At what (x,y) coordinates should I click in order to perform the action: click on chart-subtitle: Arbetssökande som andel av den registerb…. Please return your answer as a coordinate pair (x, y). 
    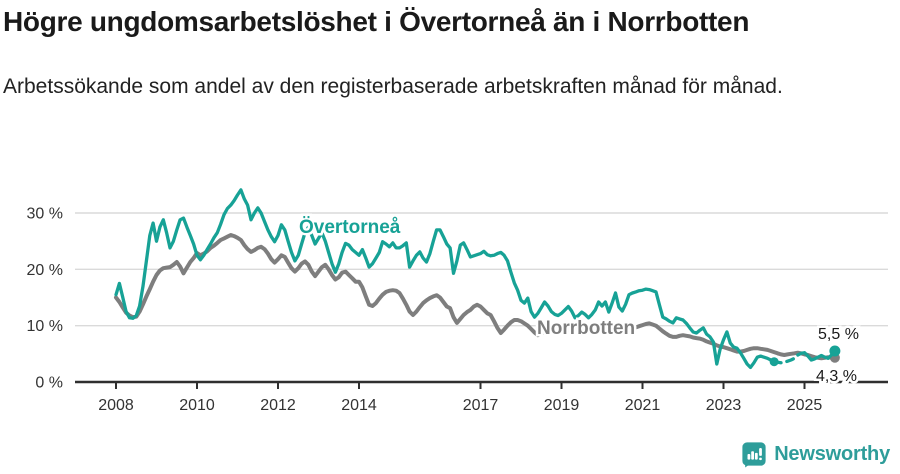
    Looking at the image, I should click on (393, 86).